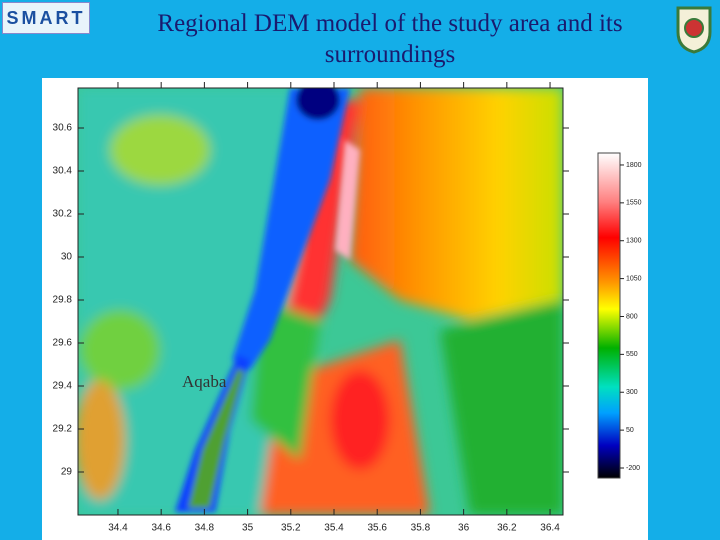 This screenshot has height=540, width=720. I want to click on colorbar-tick-label: 800, so click(632, 316).